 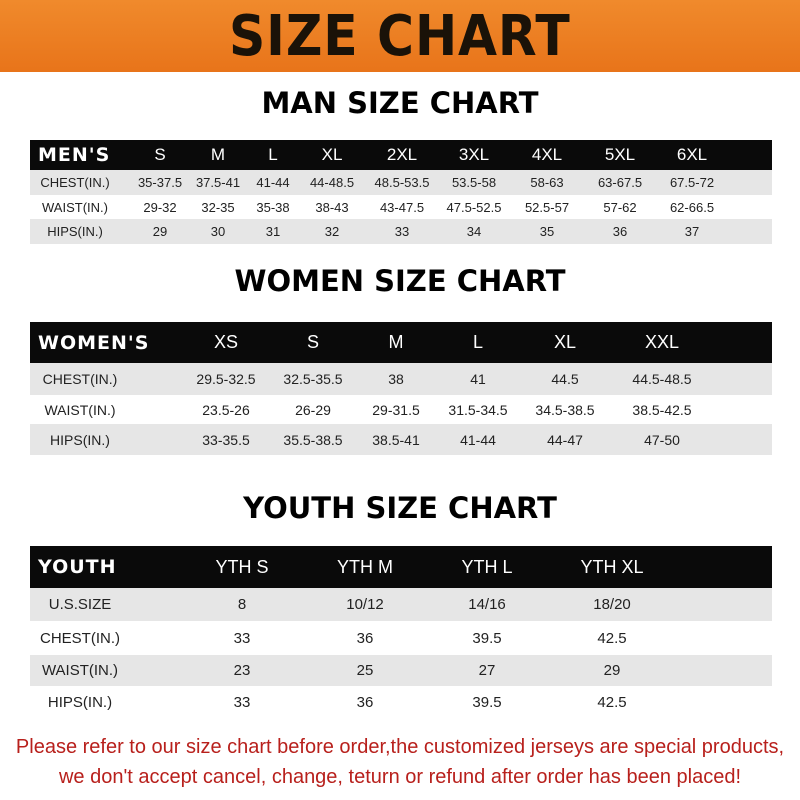 What do you see at coordinates (474, 231) in the screenshot?
I see `table-cell: 34` at bounding box center [474, 231].